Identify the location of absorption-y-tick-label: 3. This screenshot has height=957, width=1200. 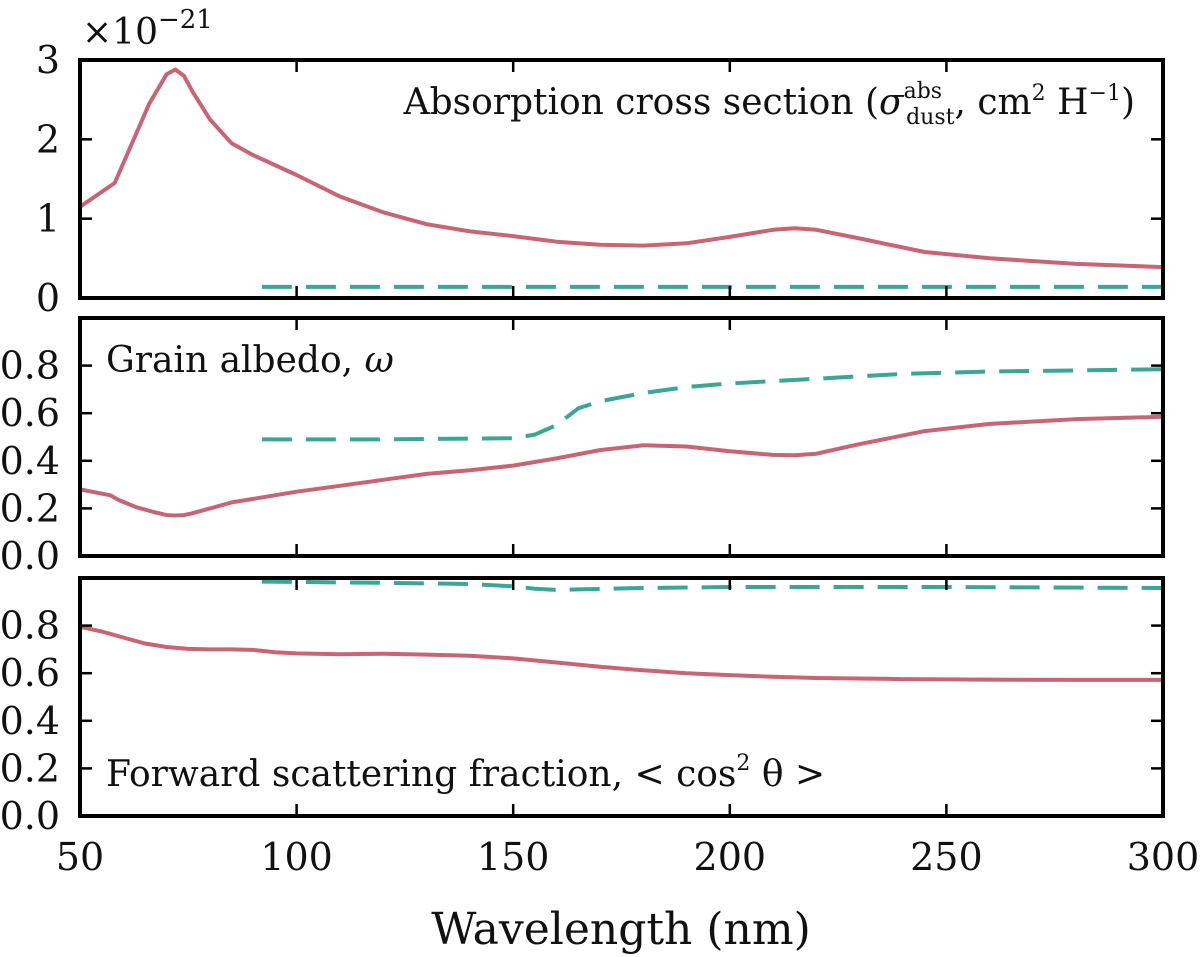
(48, 60).